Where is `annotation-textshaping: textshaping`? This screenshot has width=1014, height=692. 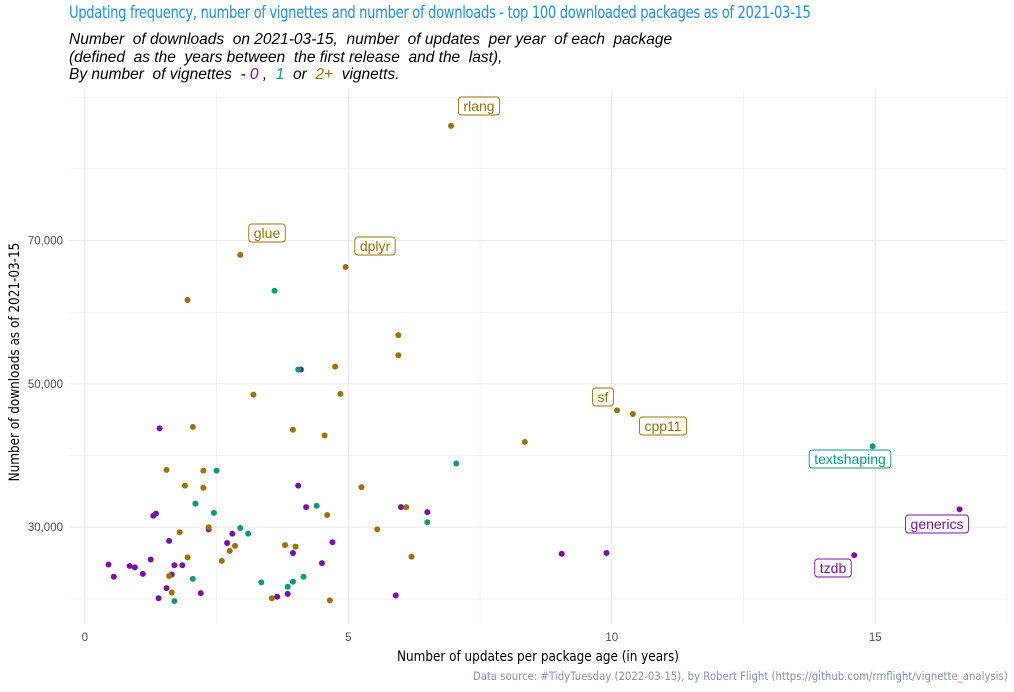 annotation-textshaping: textshaping is located at coordinates (850, 459).